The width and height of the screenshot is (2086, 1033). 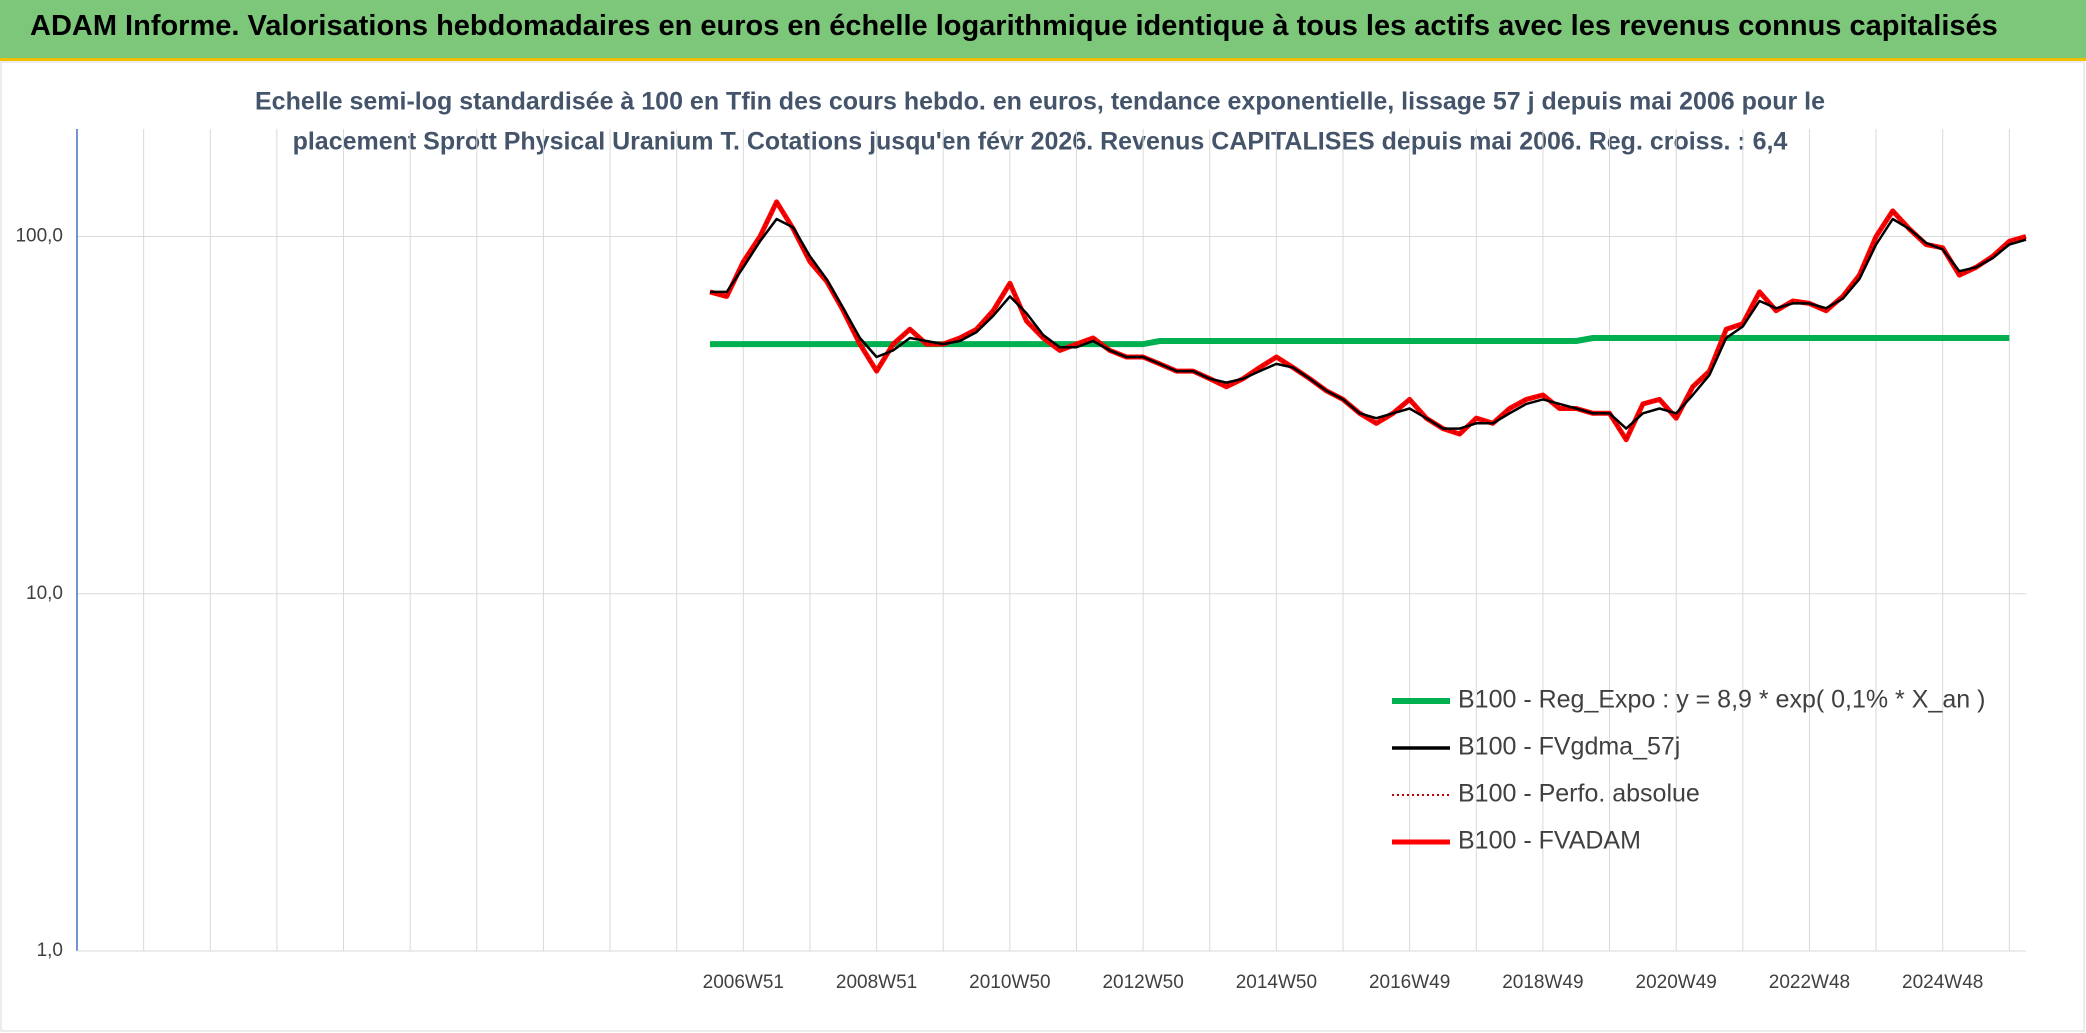 I want to click on x-tick-label: 2018W49, so click(x=1542, y=982).